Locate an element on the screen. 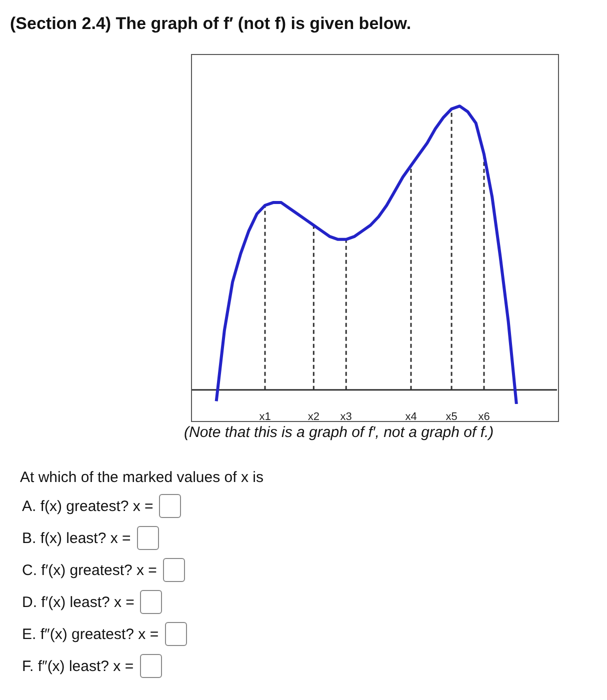 This screenshot has height=700, width=607. text: D. f′(x) least? x = is located at coordinates (78, 602).